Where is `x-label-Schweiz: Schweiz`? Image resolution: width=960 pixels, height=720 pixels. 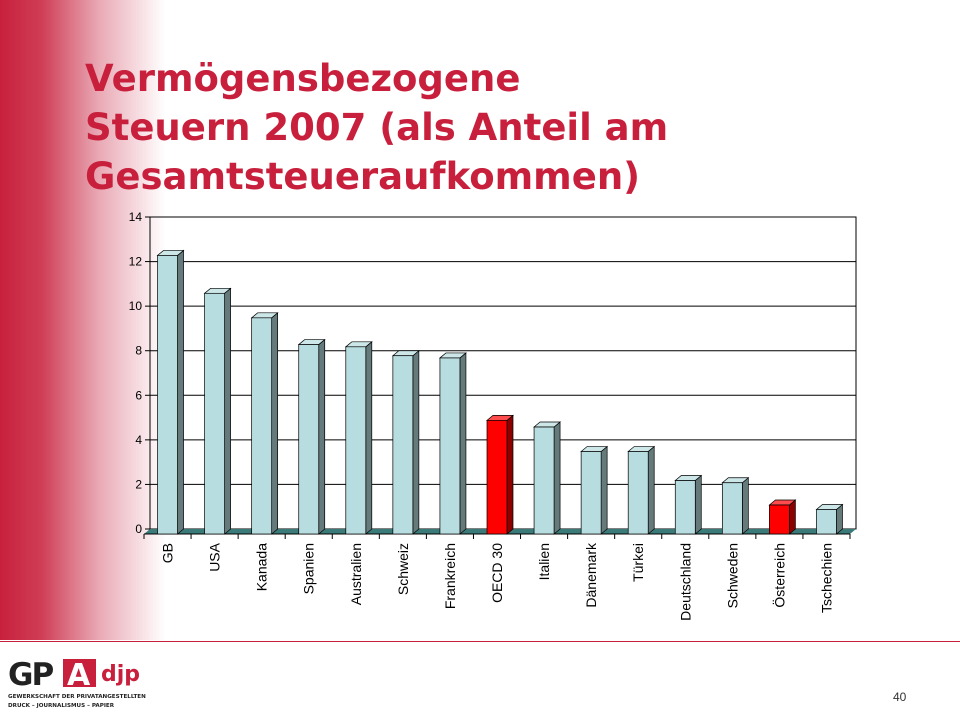
x-label-Schweiz: Schweiz is located at coordinates (403, 569).